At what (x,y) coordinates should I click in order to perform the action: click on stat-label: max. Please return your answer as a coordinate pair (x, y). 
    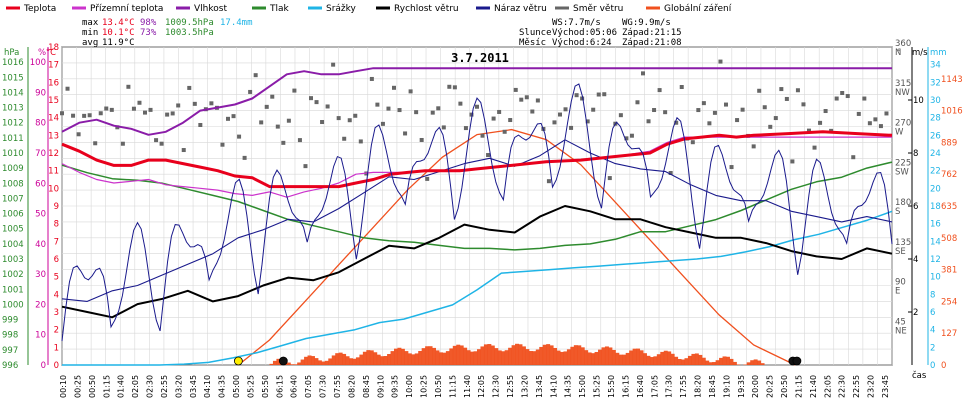
    Looking at the image, I should click on (90, 23).